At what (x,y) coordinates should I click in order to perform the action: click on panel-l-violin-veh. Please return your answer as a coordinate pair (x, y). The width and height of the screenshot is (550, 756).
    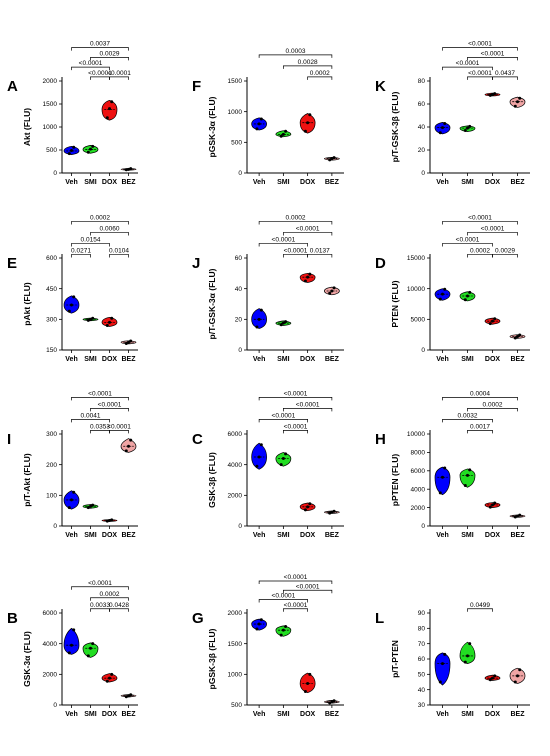
    Looking at the image, I should click on (442, 669).